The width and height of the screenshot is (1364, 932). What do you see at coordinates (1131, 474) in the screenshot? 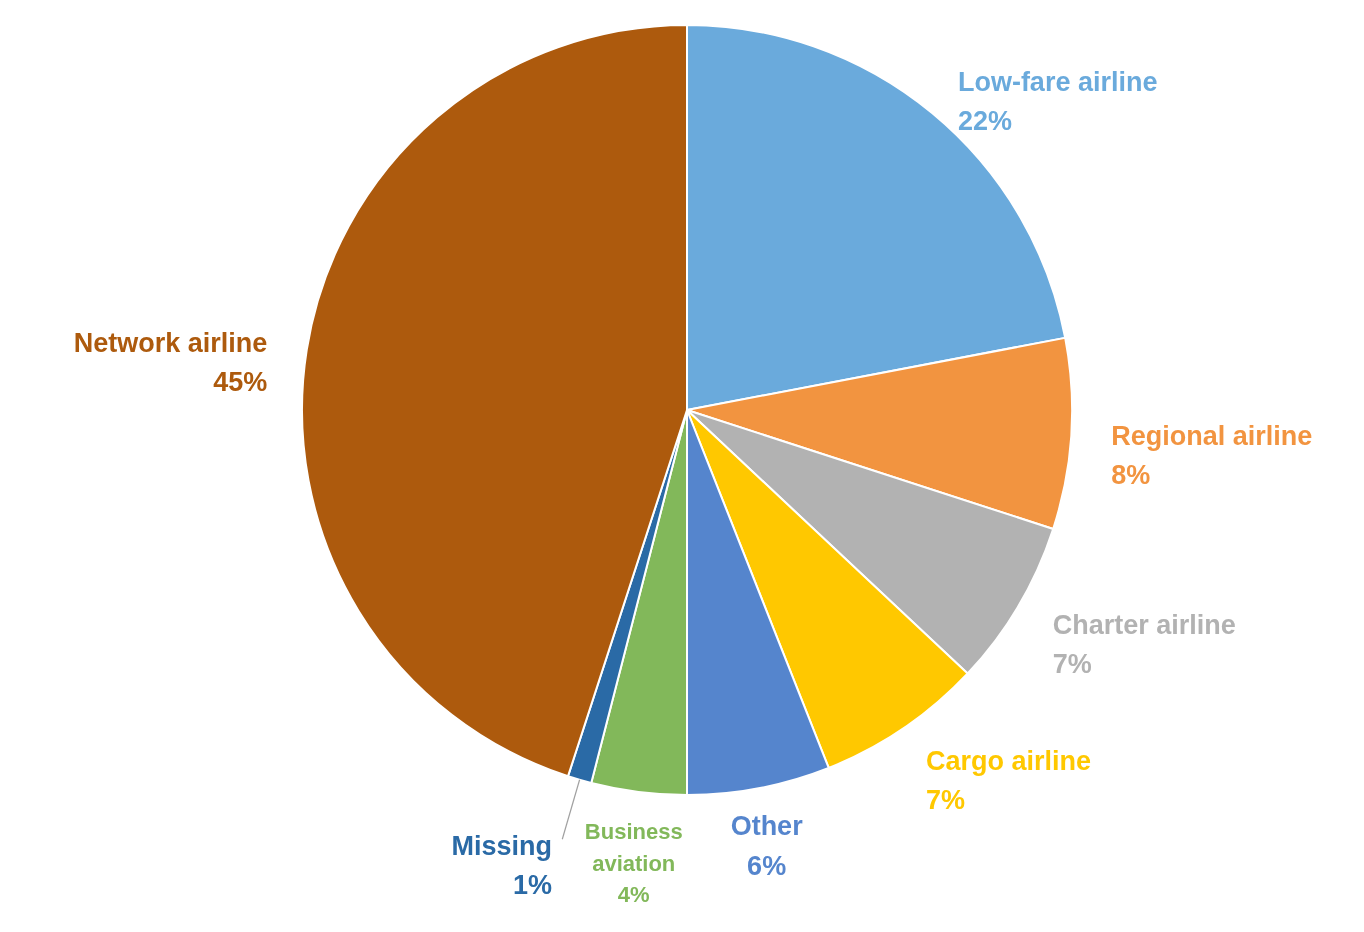
I see `data-label: 8%` at bounding box center [1131, 474].